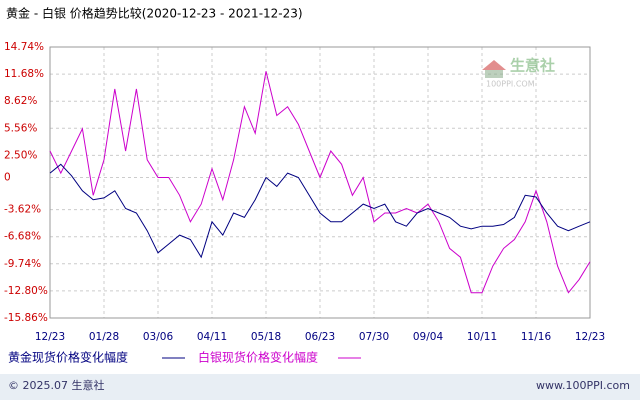 This screenshot has height=400, width=640. What do you see at coordinates (24, 74) in the screenshot?
I see `y-tick-label: 11.68%` at bounding box center [24, 74].